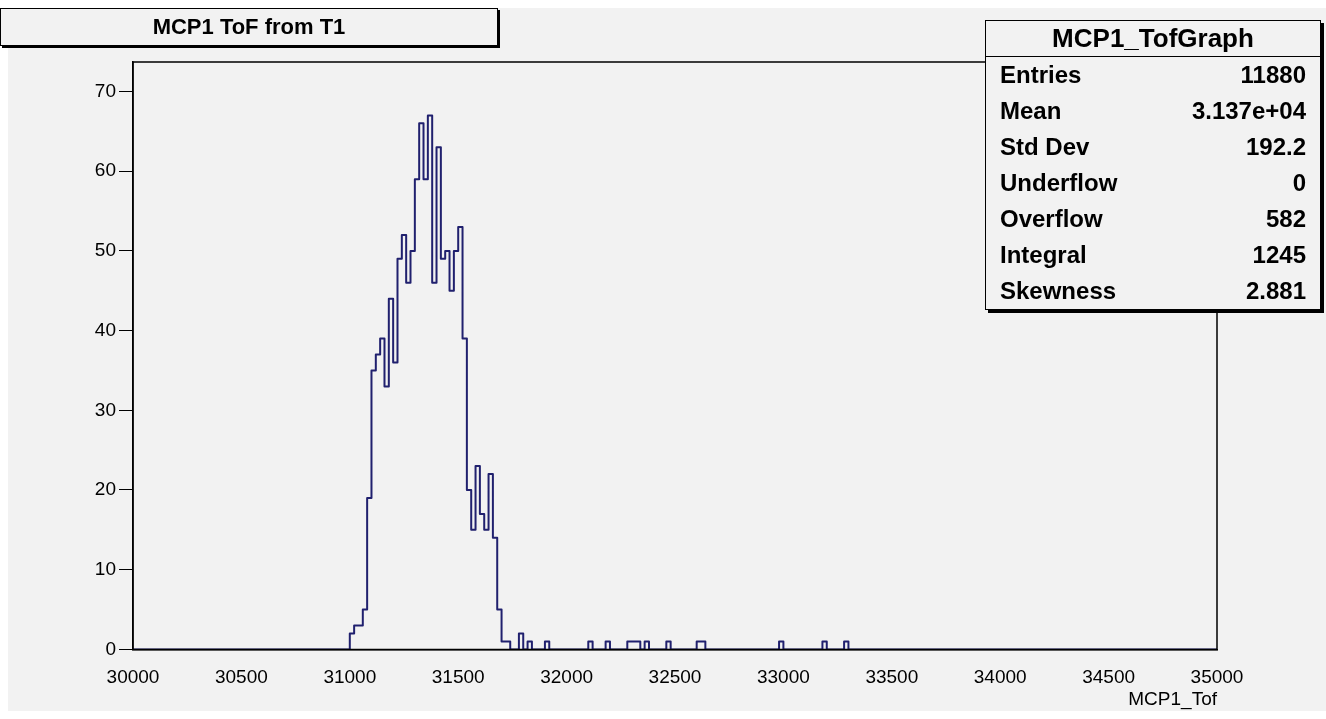 Image resolution: width=1326 pixels, height=719 pixels. Describe the element at coordinates (1299, 183) in the screenshot. I see `text: 0` at that location.